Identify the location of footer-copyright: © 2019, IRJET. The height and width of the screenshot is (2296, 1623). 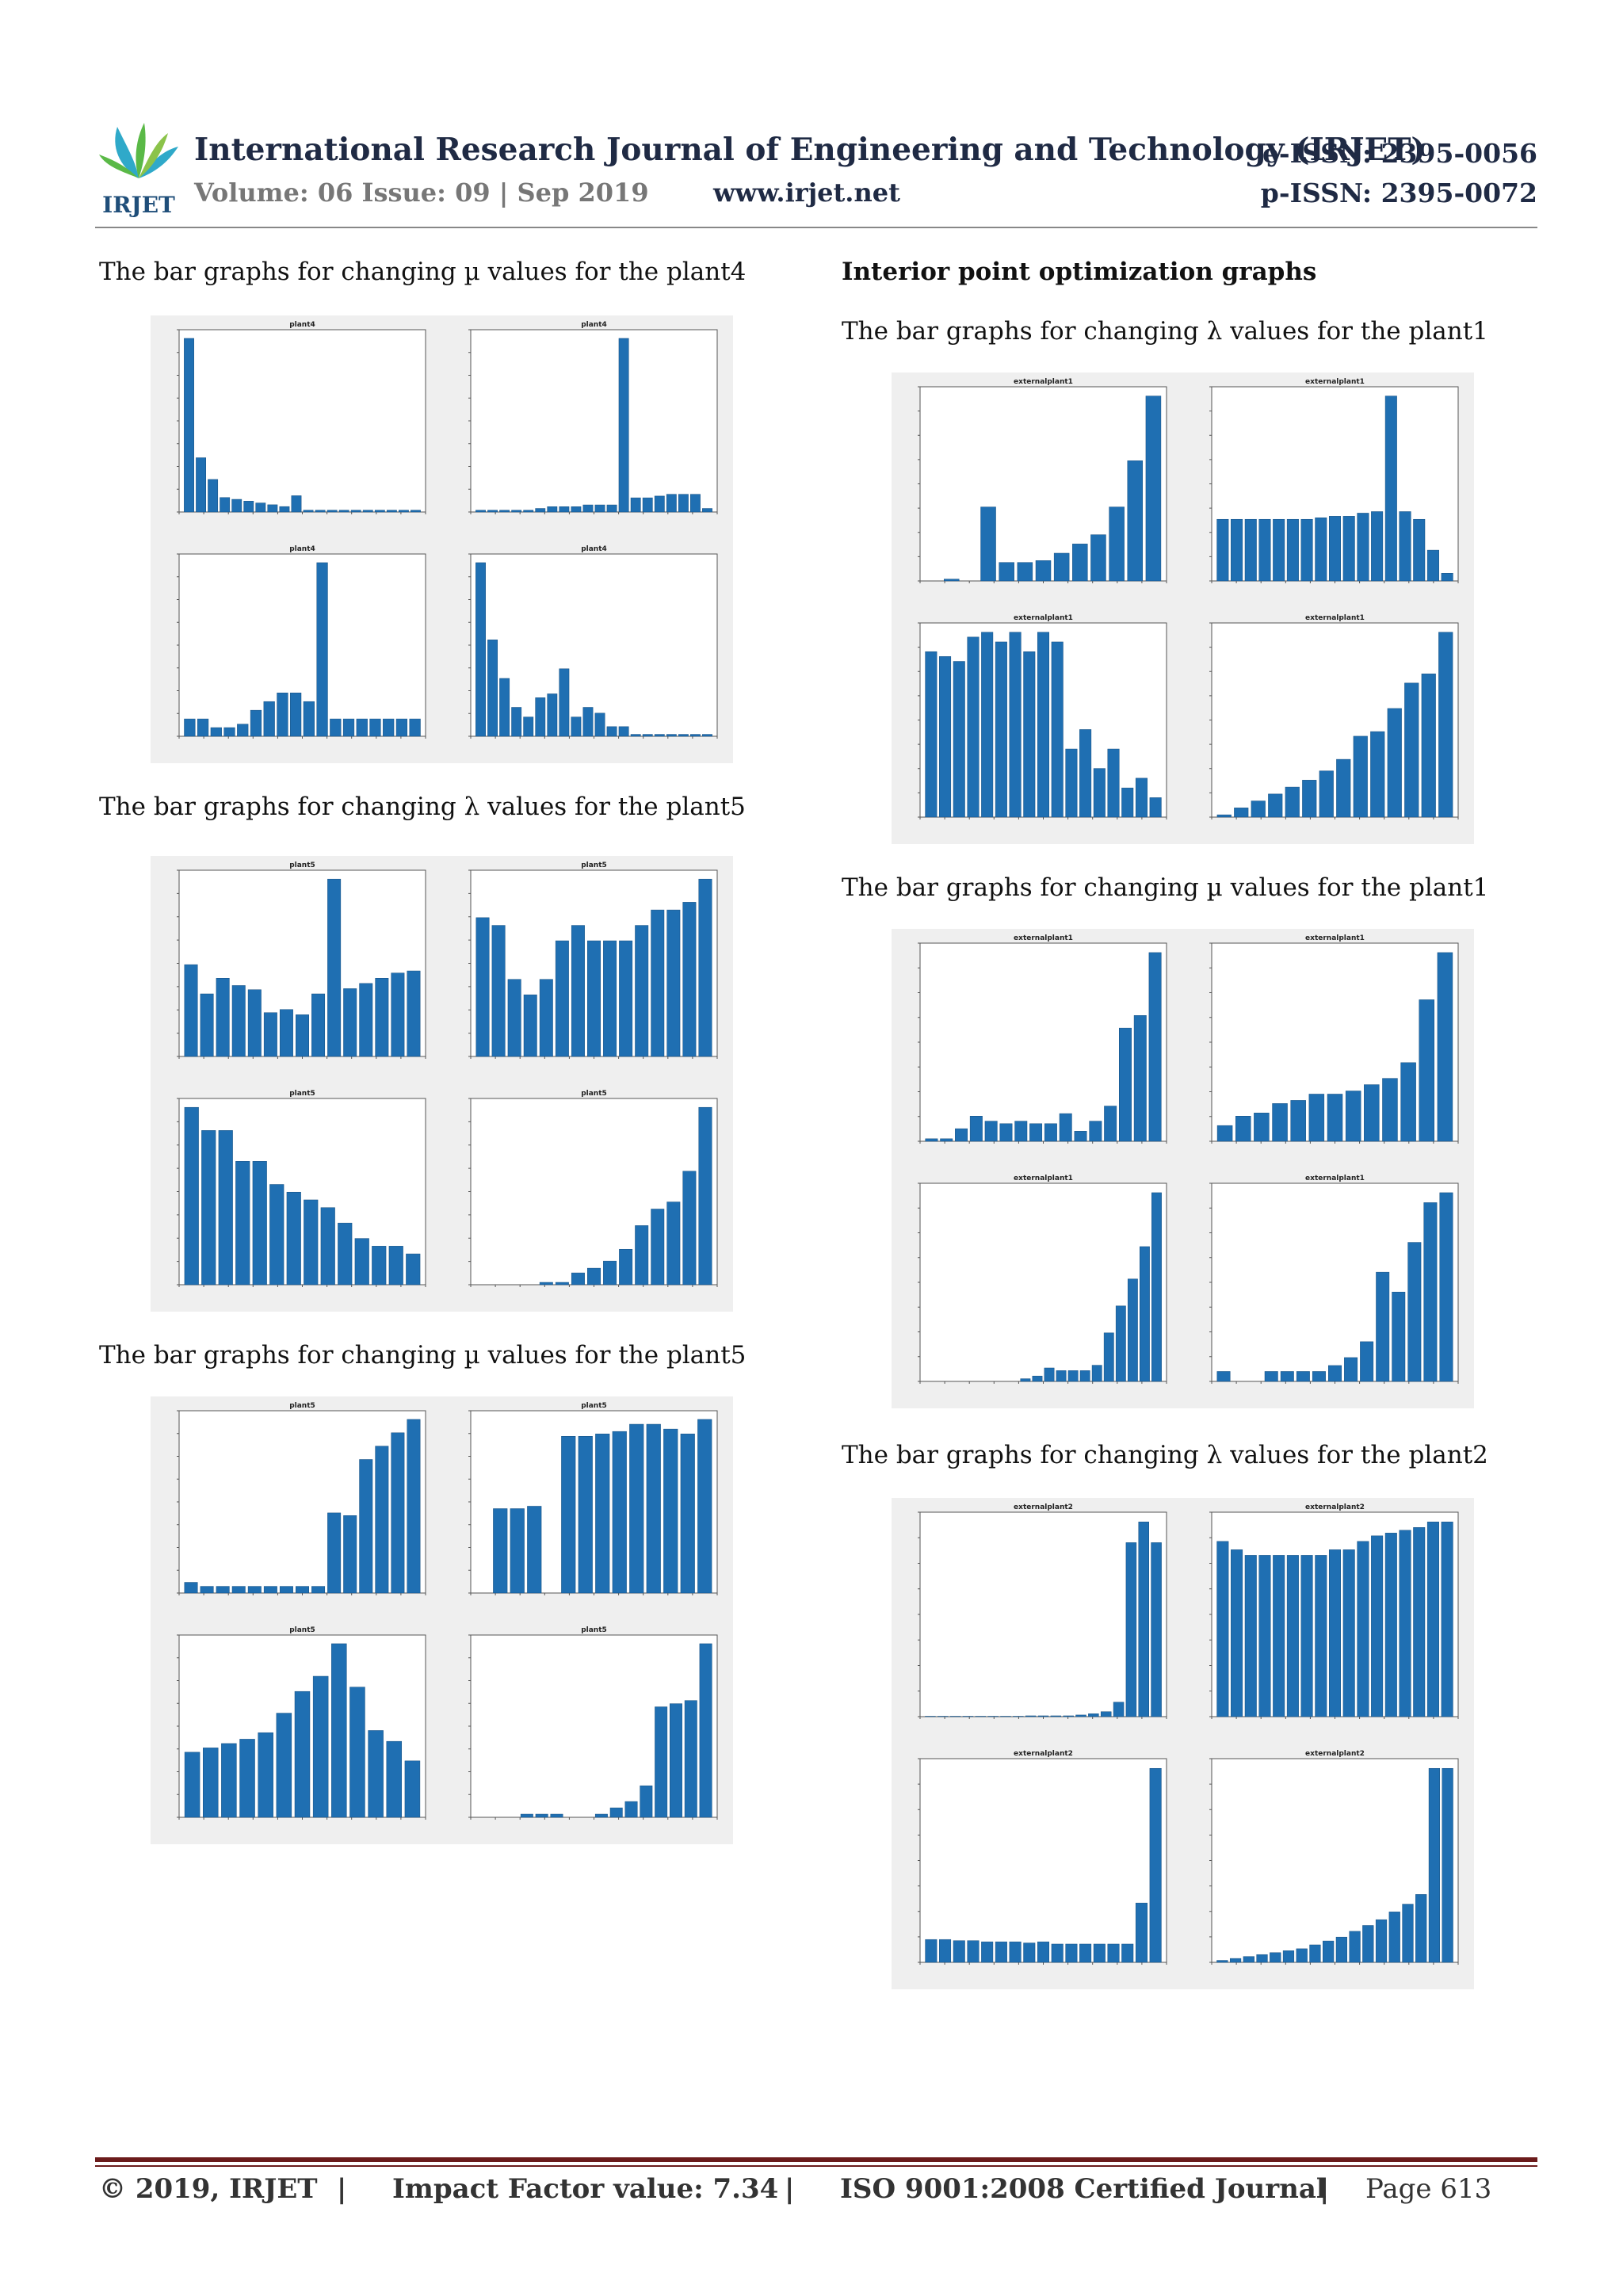
(209, 2189).